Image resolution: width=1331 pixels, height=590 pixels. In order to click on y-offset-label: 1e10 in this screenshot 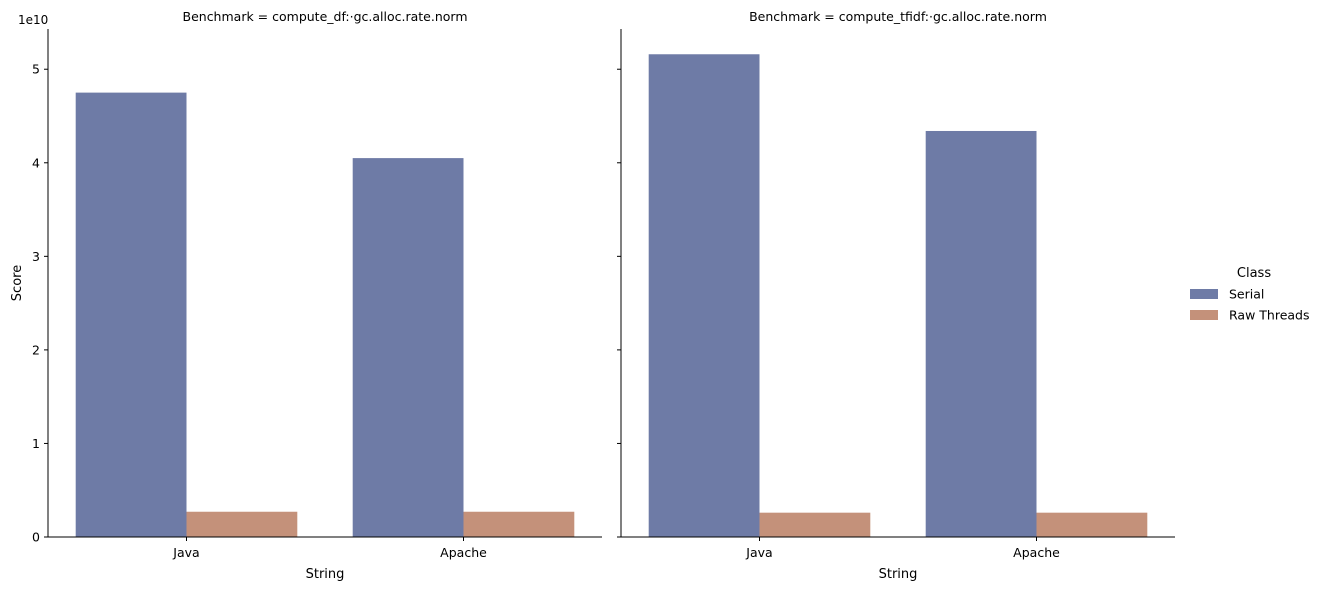, I will do `click(33, 20)`.